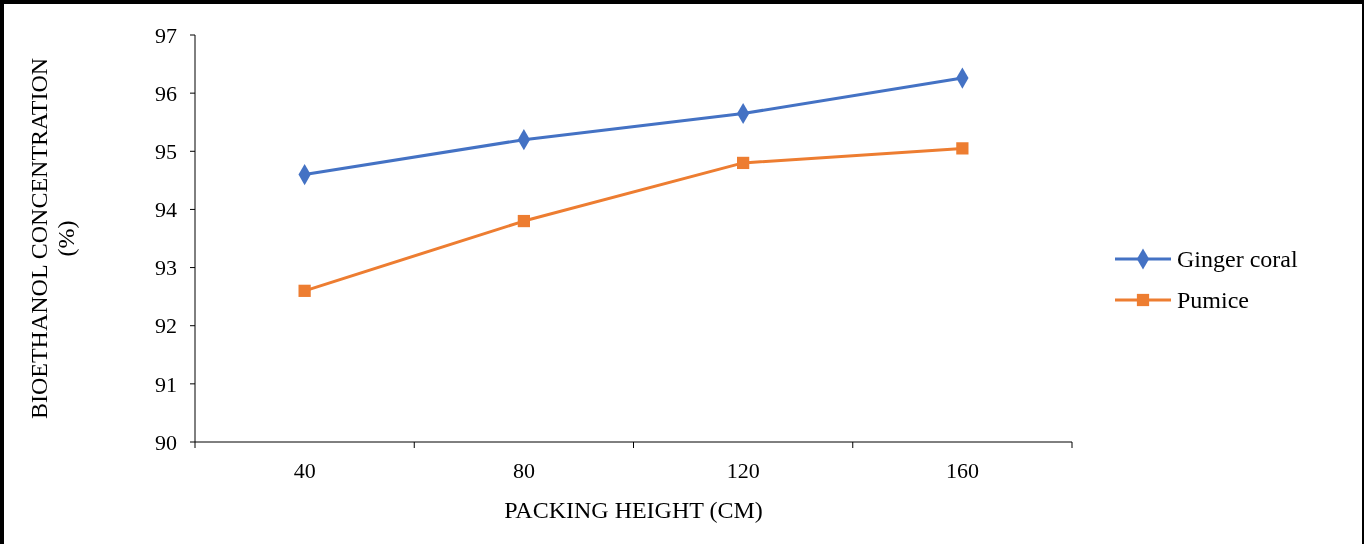 The width and height of the screenshot is (1364, 544). What do you see at coordinates (962, 470) in the screenshot?
I see `x-tick-label: 160` at bounding box center [962, 470].